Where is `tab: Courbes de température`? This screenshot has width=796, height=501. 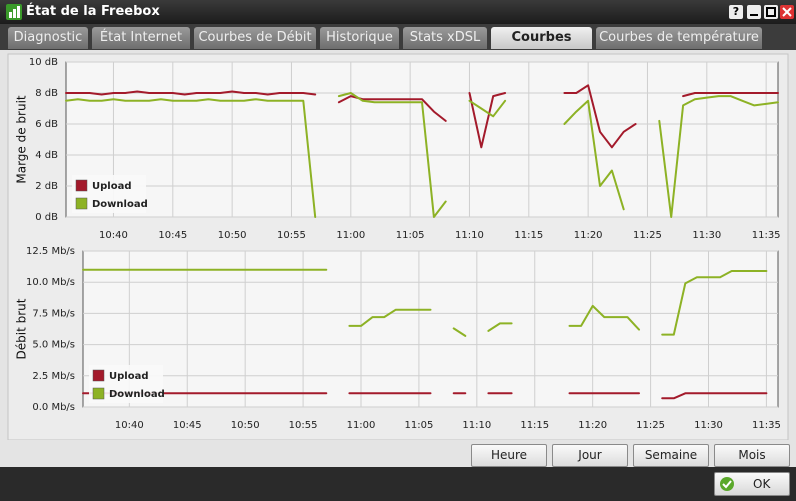
tab: Courbes de température is located at coordinates (679, 38).